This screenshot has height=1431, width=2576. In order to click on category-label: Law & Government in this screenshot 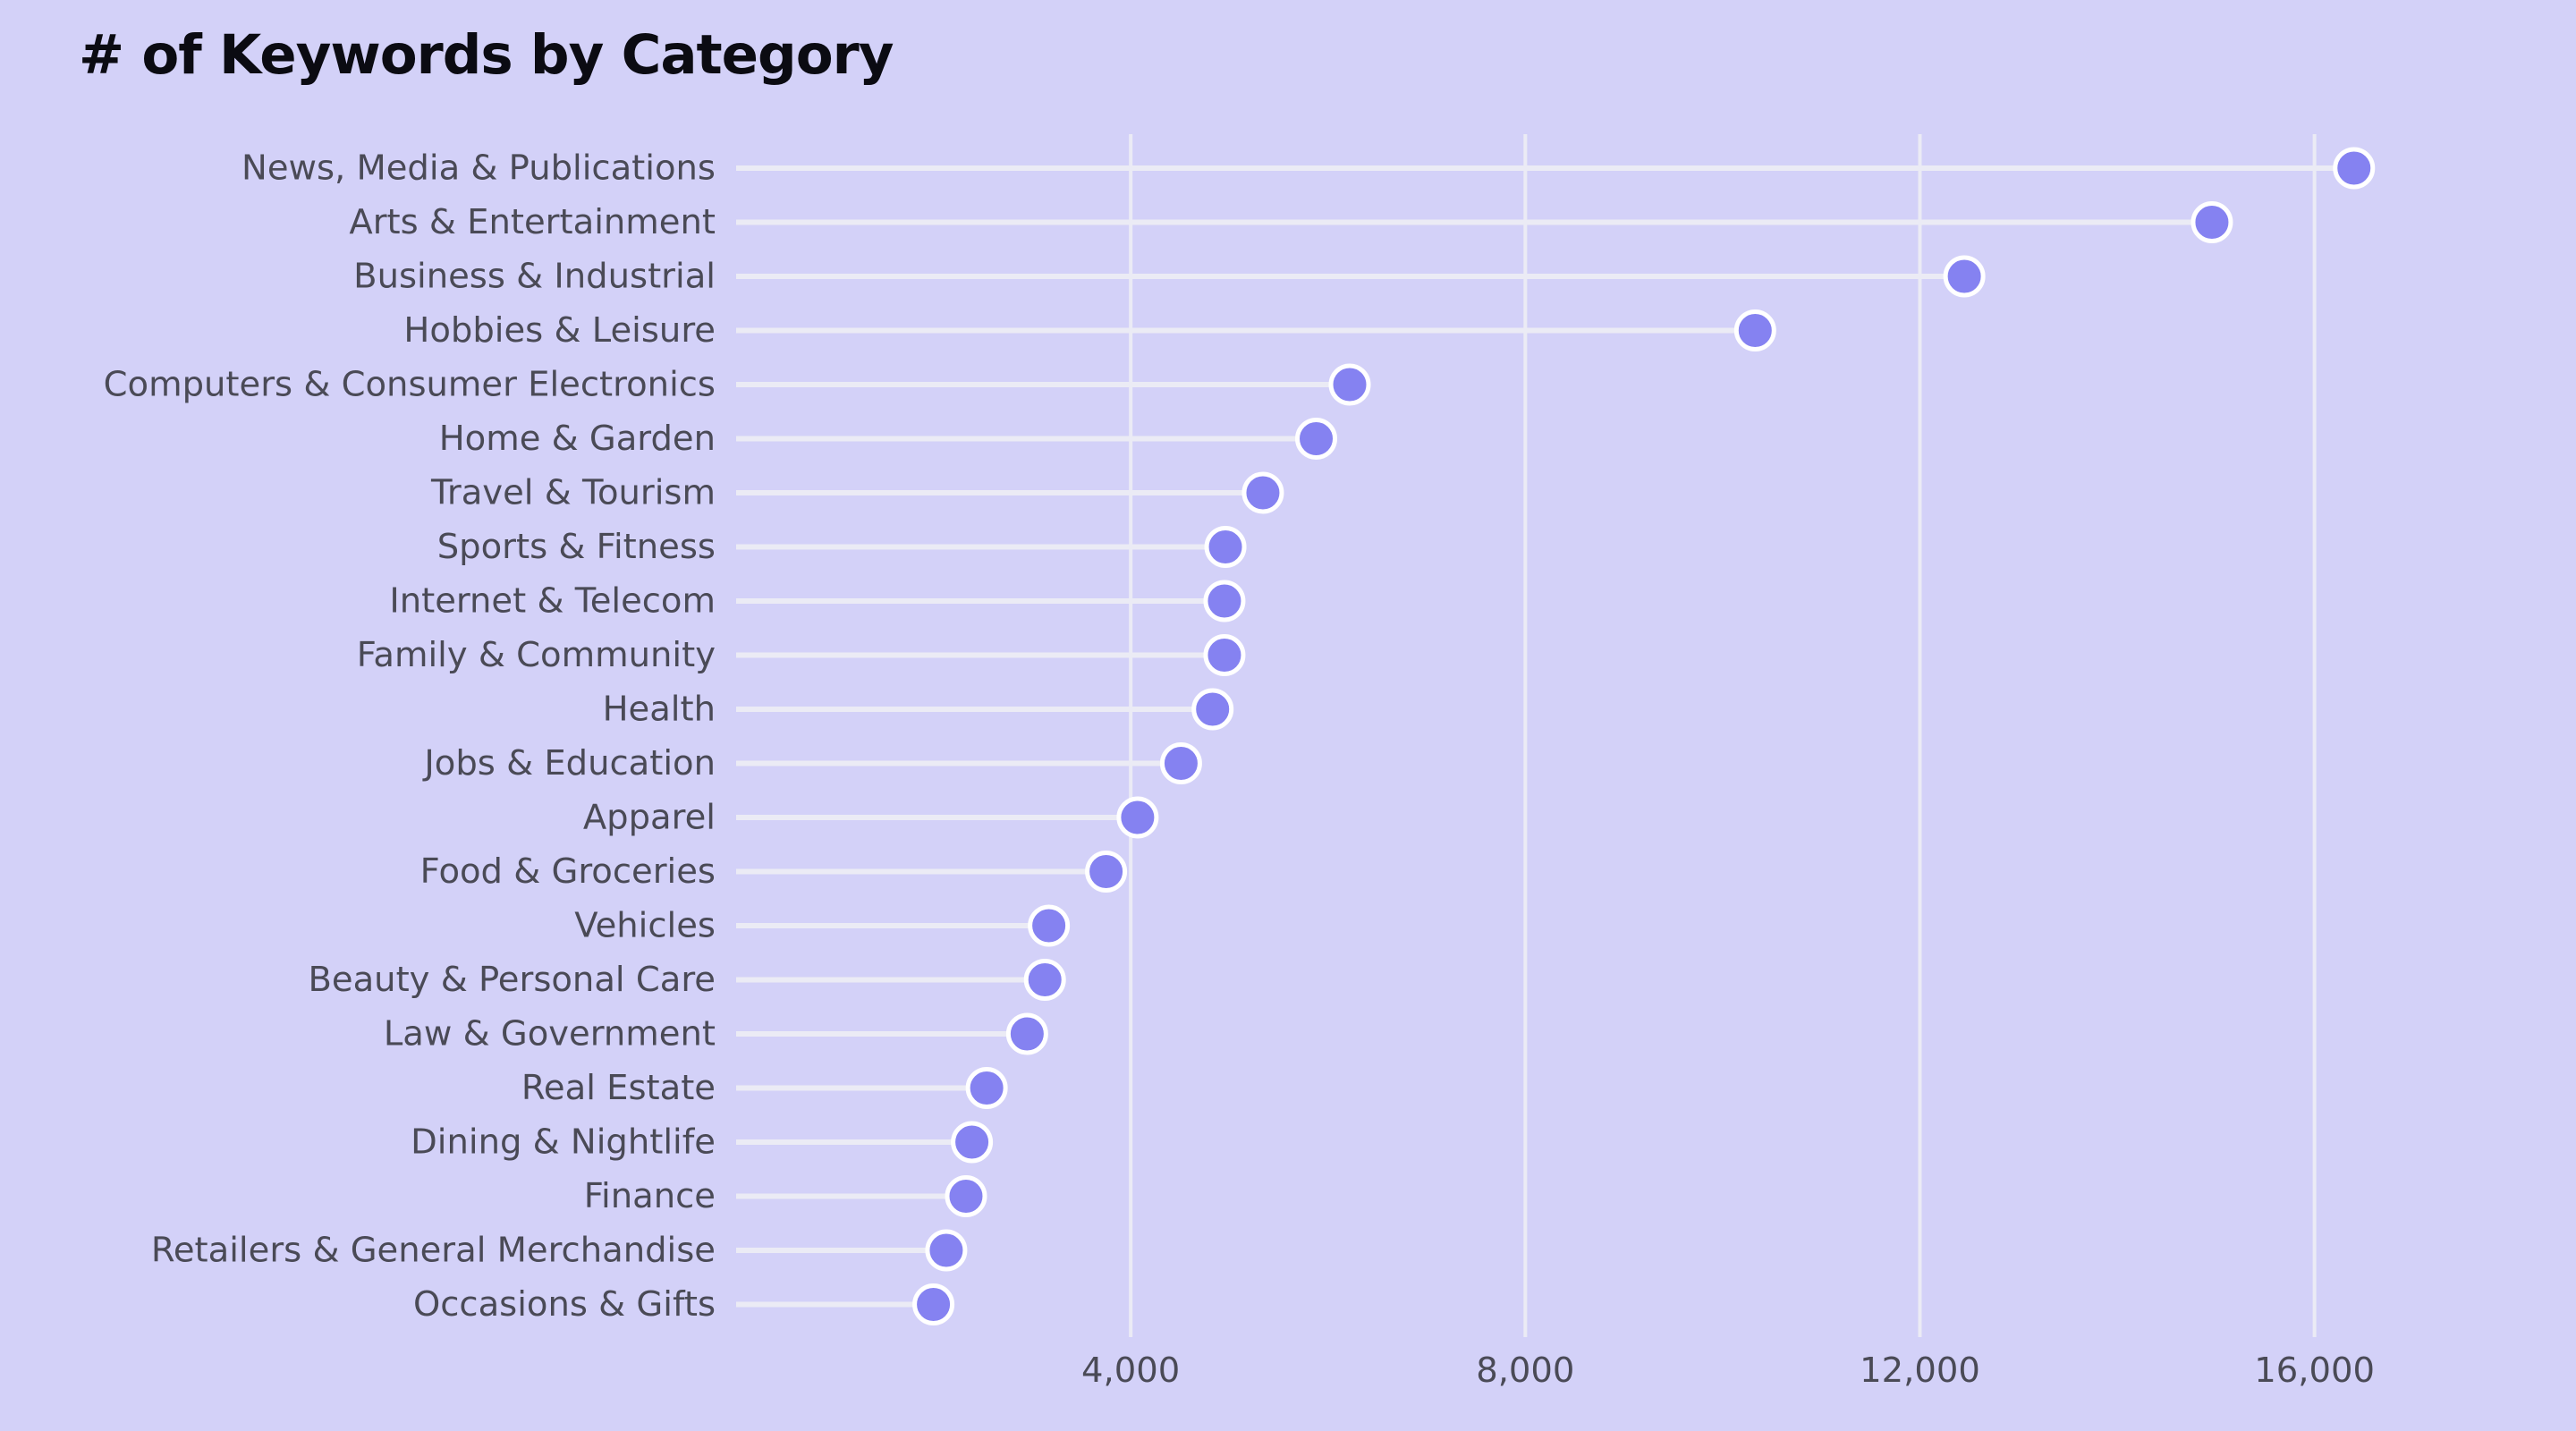, I will do `click(550, 1034)`.